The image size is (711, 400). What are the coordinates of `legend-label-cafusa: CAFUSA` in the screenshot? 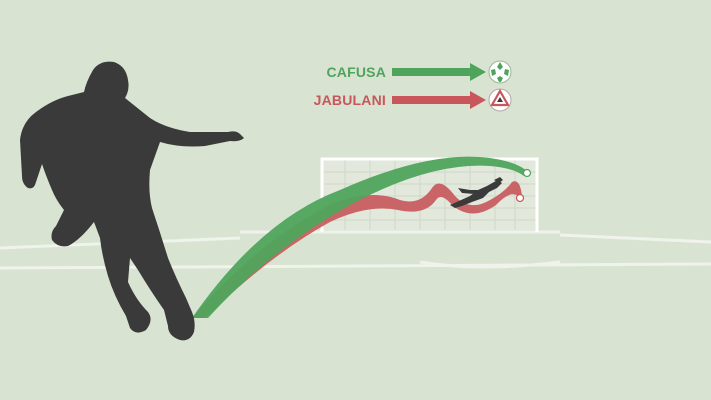 It's located at (356, 72).